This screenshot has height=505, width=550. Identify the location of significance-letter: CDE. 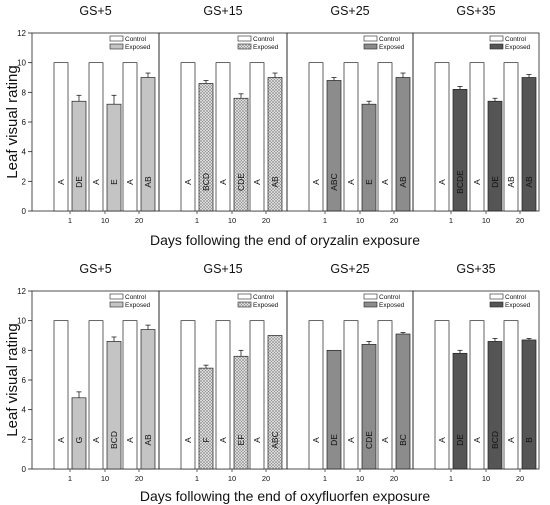
(241, 182).